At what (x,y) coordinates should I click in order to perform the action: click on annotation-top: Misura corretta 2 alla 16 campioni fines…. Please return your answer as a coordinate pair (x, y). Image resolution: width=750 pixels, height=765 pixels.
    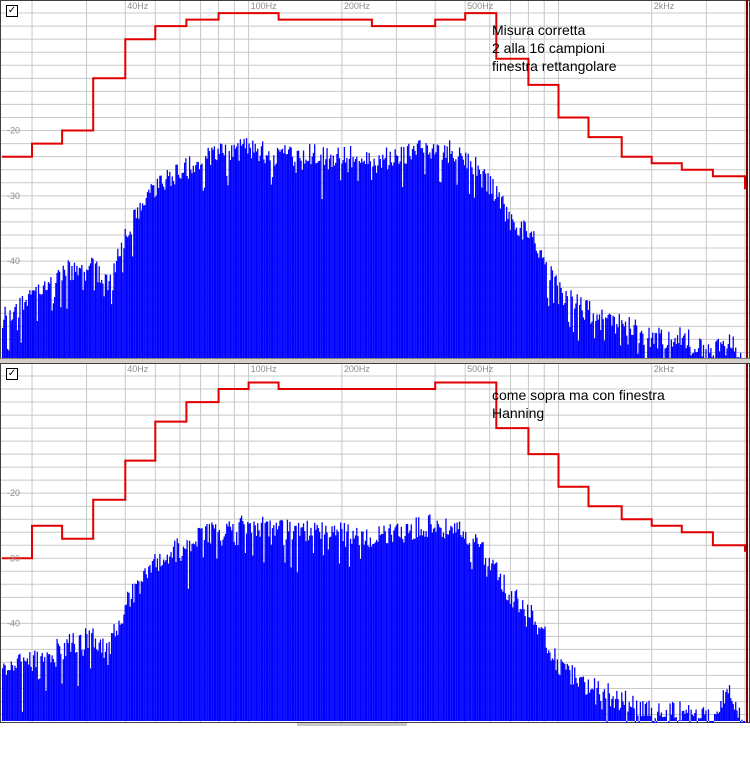
    Looking at the image, I should click on (554, 48).